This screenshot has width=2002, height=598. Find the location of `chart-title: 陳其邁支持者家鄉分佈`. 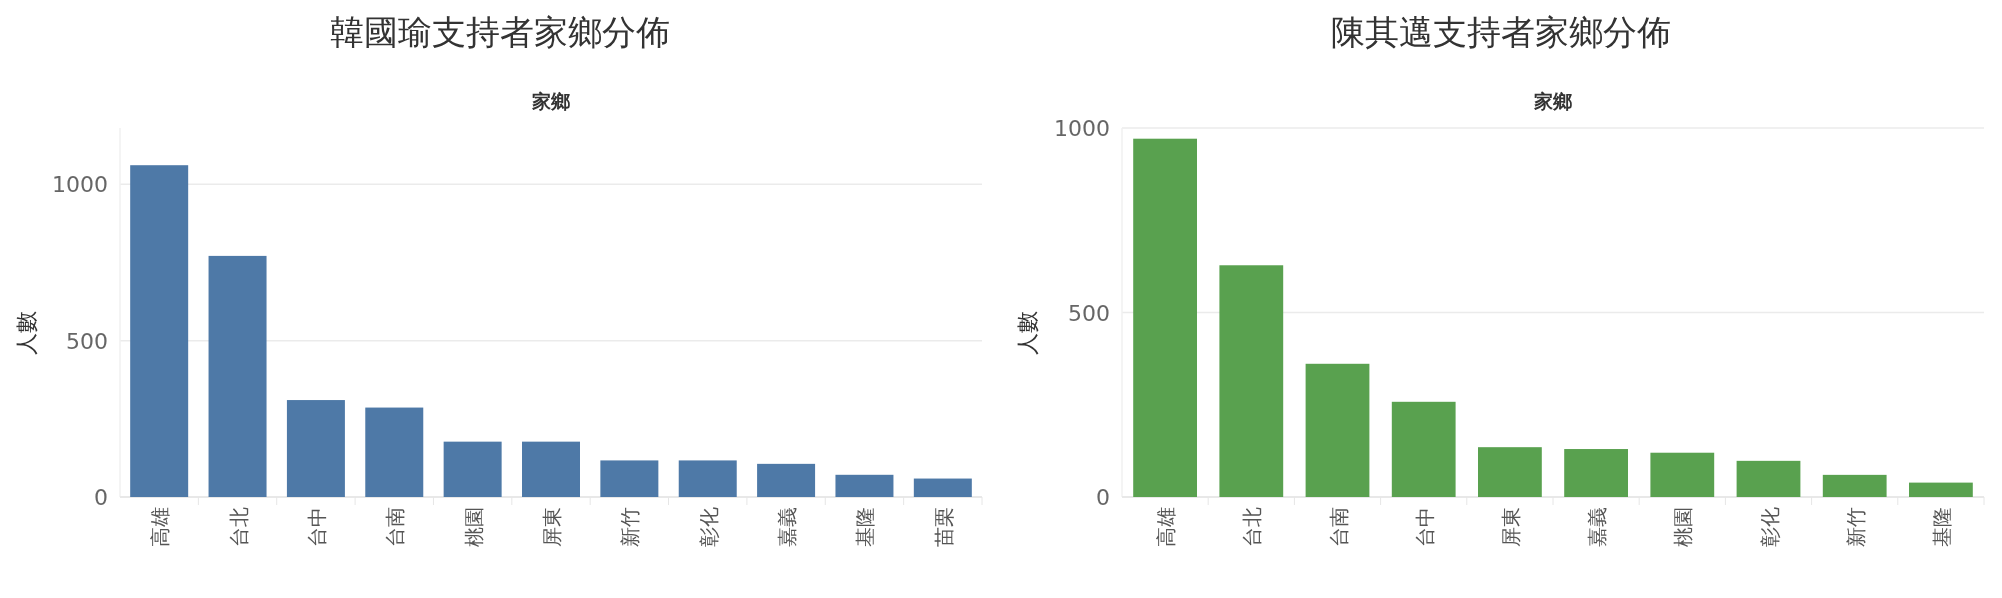

chart-title: 陳其邁支持者家鄉分佈 is located at coordinates (1501, 32).